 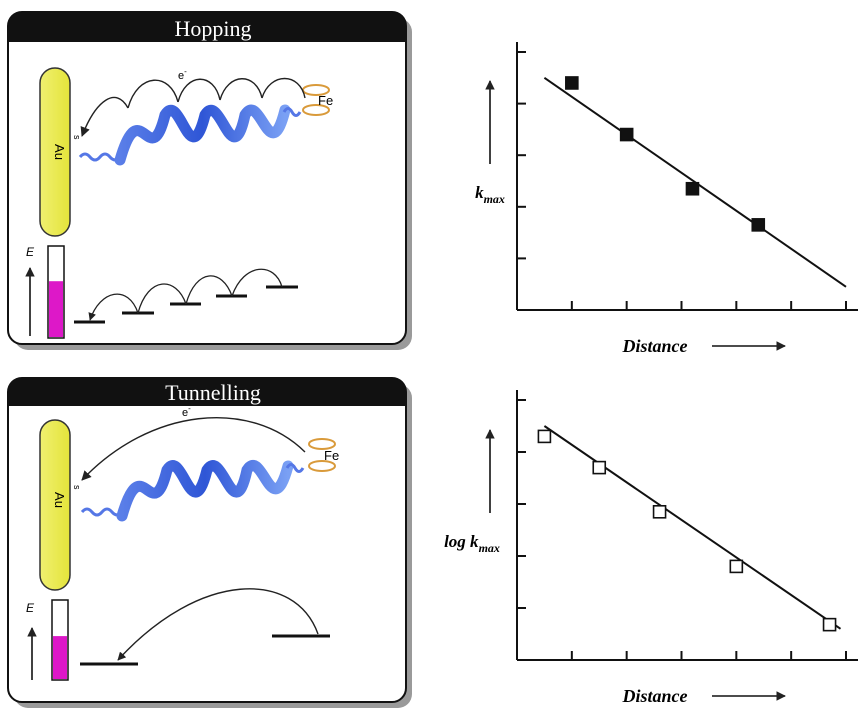 I want to click on panel-title: Hopping, so click(x=213, y=28).